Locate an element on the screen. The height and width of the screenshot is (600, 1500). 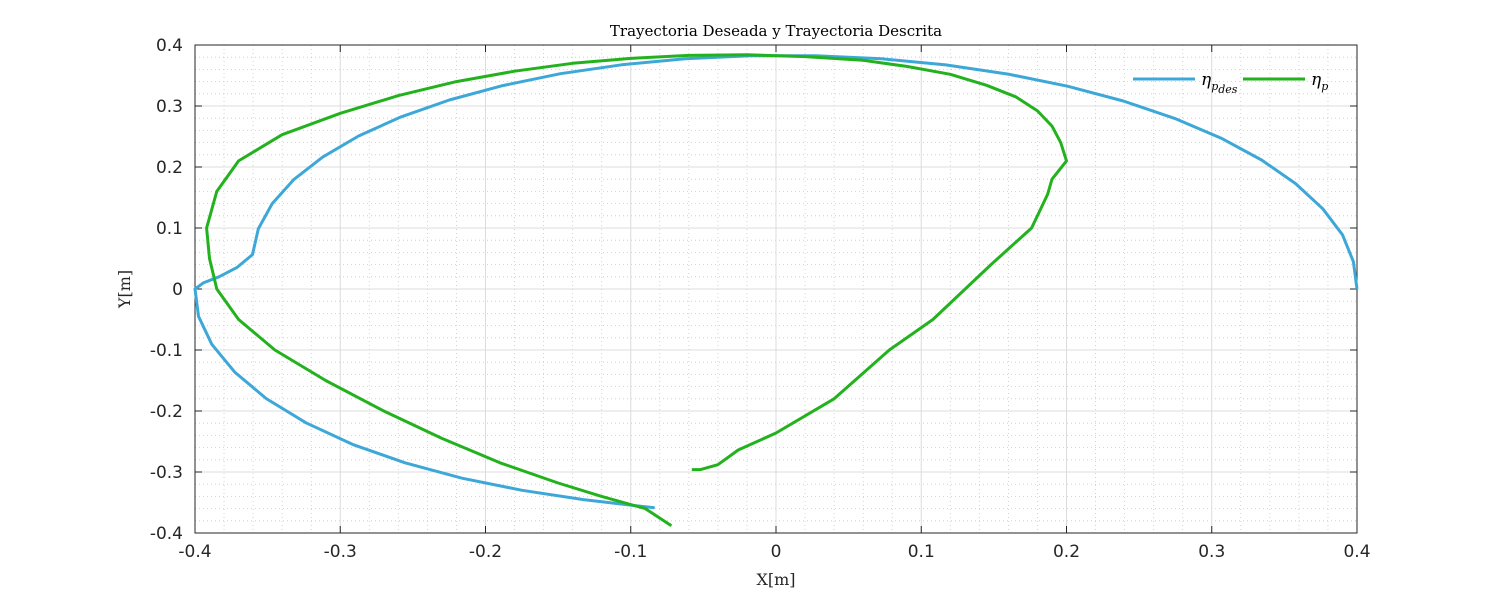
x-tick-label: 0.3 is located at coordinates (1211, 552).